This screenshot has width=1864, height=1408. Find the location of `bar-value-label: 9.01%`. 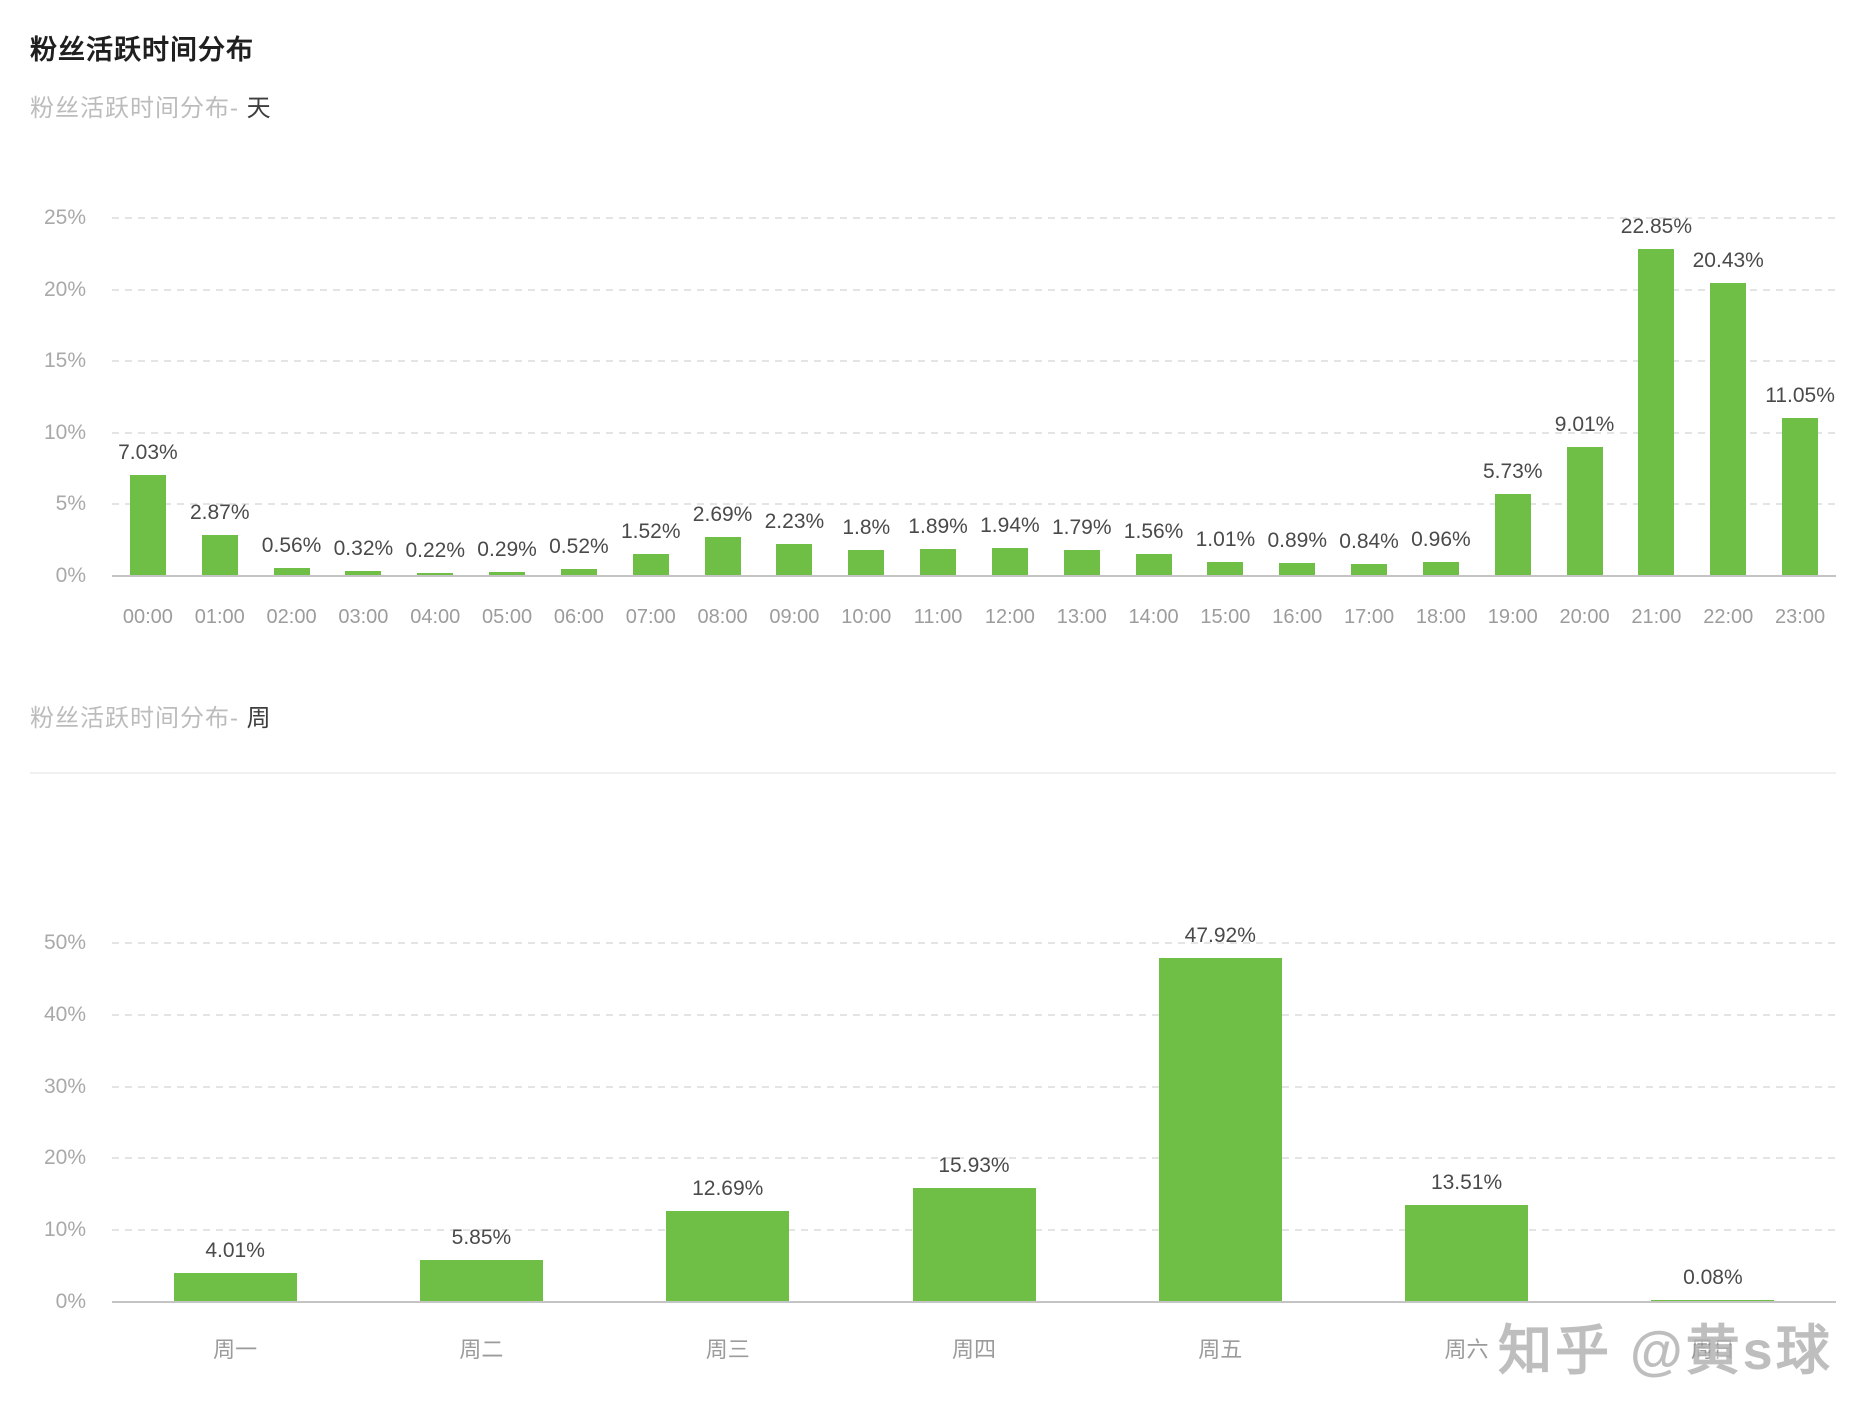

bar-value-label: 9.01% is located at coordinates (1584, 424).